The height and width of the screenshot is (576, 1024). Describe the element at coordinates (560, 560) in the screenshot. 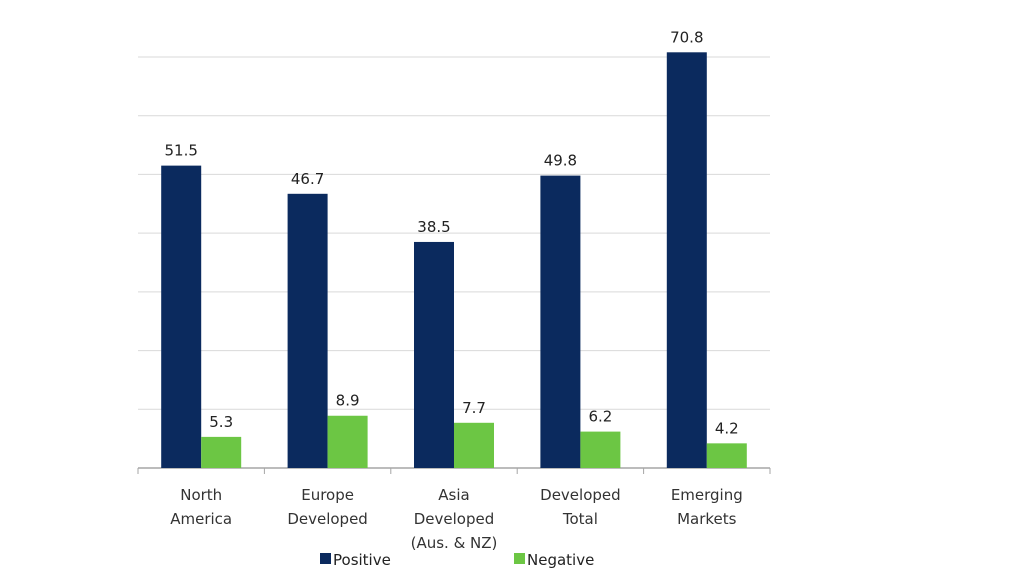

I see `legend-label-negative: Negative` at that location.